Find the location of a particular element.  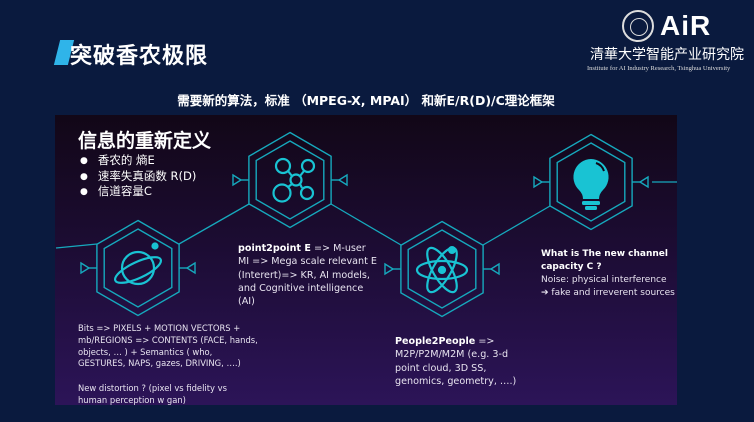

point2point-title: point2point E is located at coordinates (274, 248).